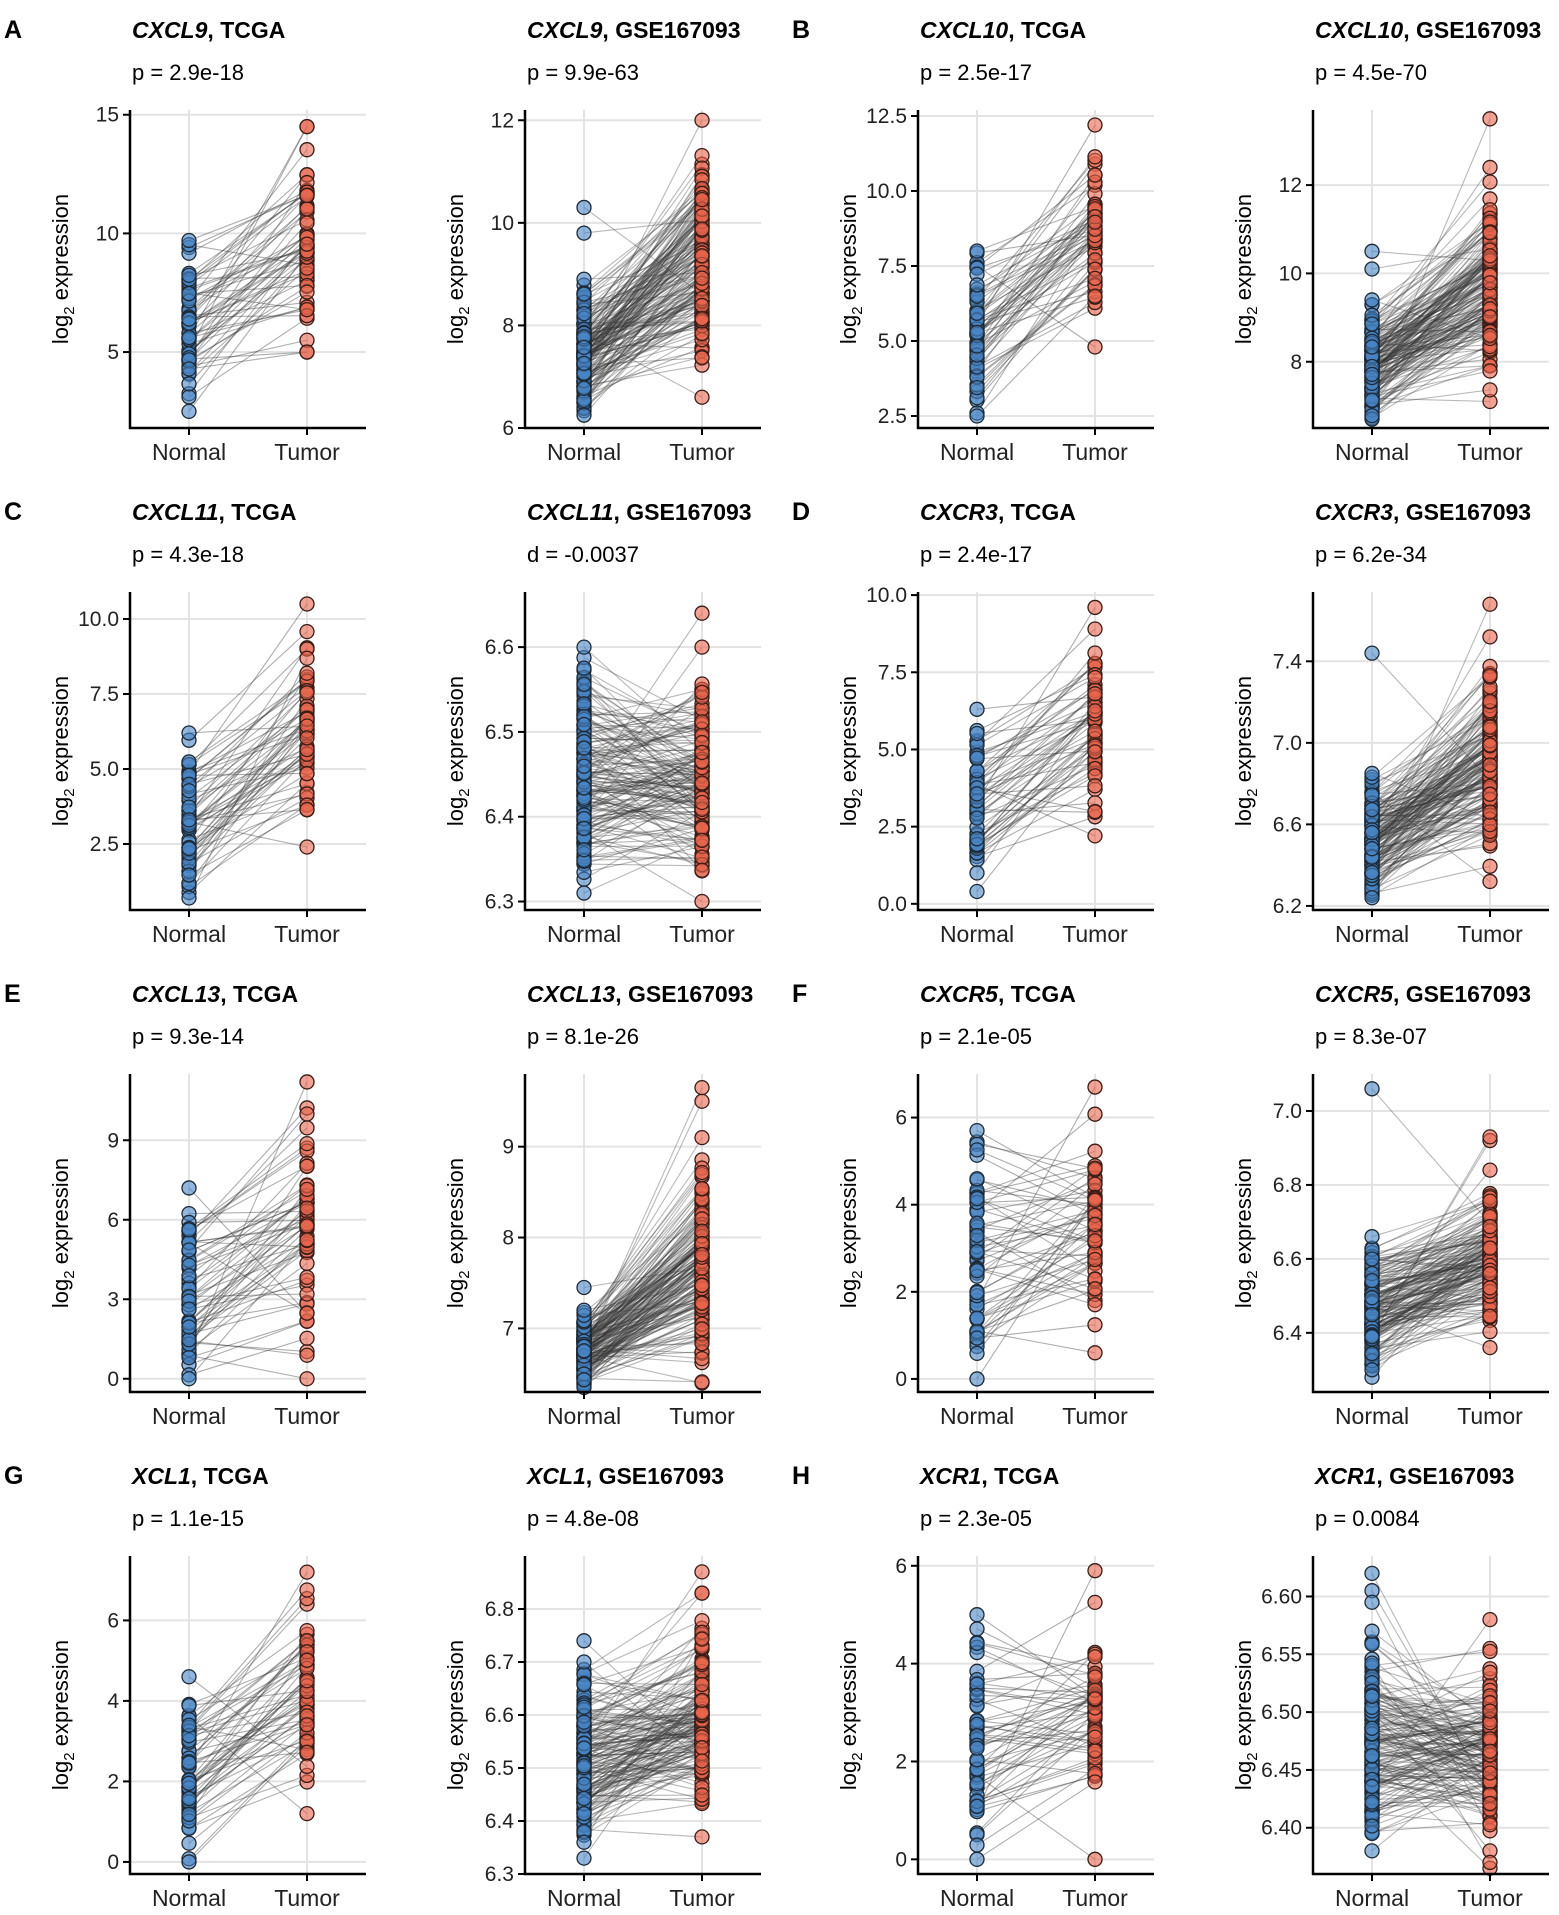  I want to click on y-tick-label: 6.5, so click(499, 732).